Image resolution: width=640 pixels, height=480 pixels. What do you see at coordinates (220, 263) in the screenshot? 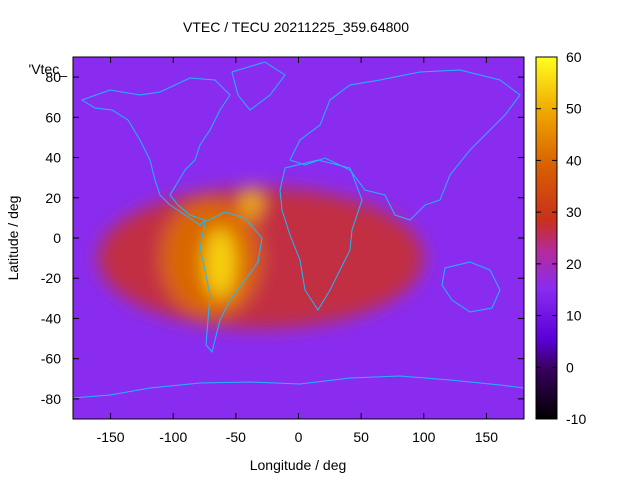
I see `heat-region-south-america-crest` at bounding box center [220, 263].